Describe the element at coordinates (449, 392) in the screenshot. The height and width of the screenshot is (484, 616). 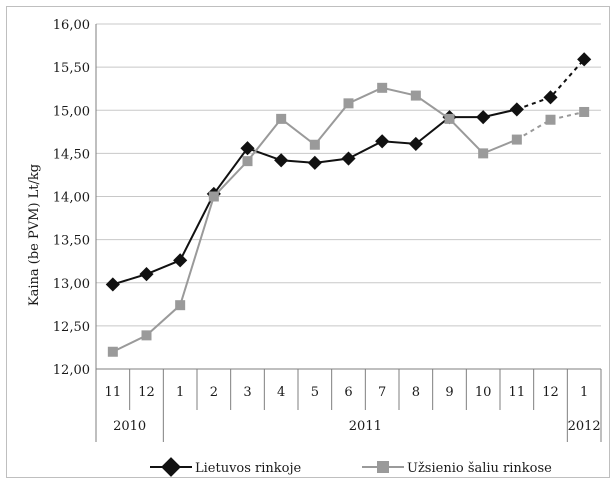
I see `x-tick-label: 9` at that location.